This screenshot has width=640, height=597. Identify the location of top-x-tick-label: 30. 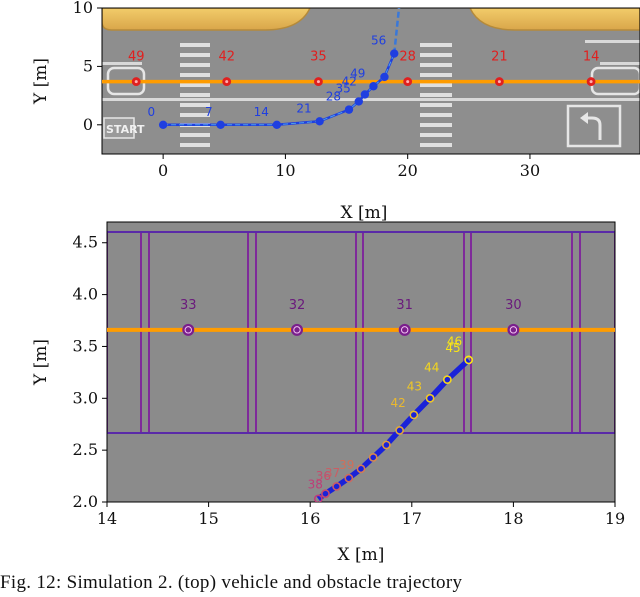
(530, 170).